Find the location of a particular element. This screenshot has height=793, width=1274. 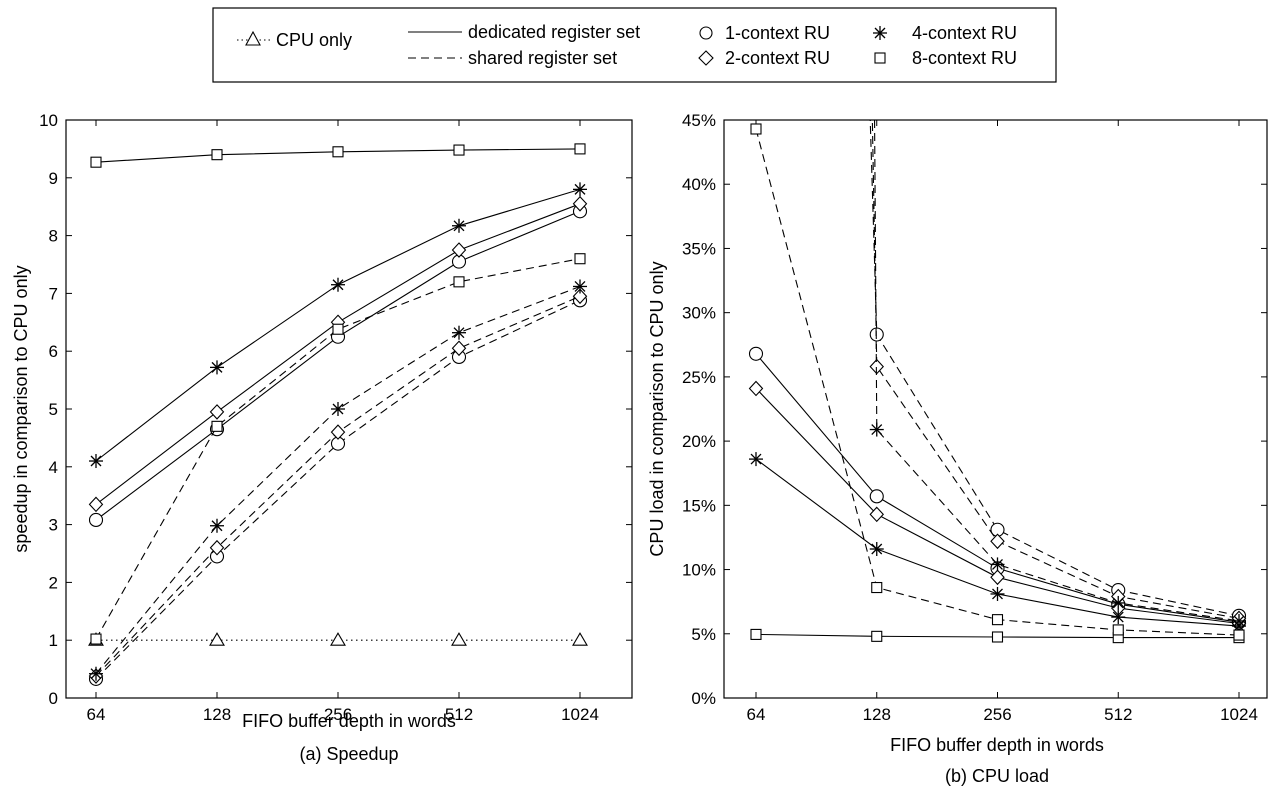

cpu-load-y-axis-label: CPU load in comparison to CPU only is located at coordinates (657, 408).